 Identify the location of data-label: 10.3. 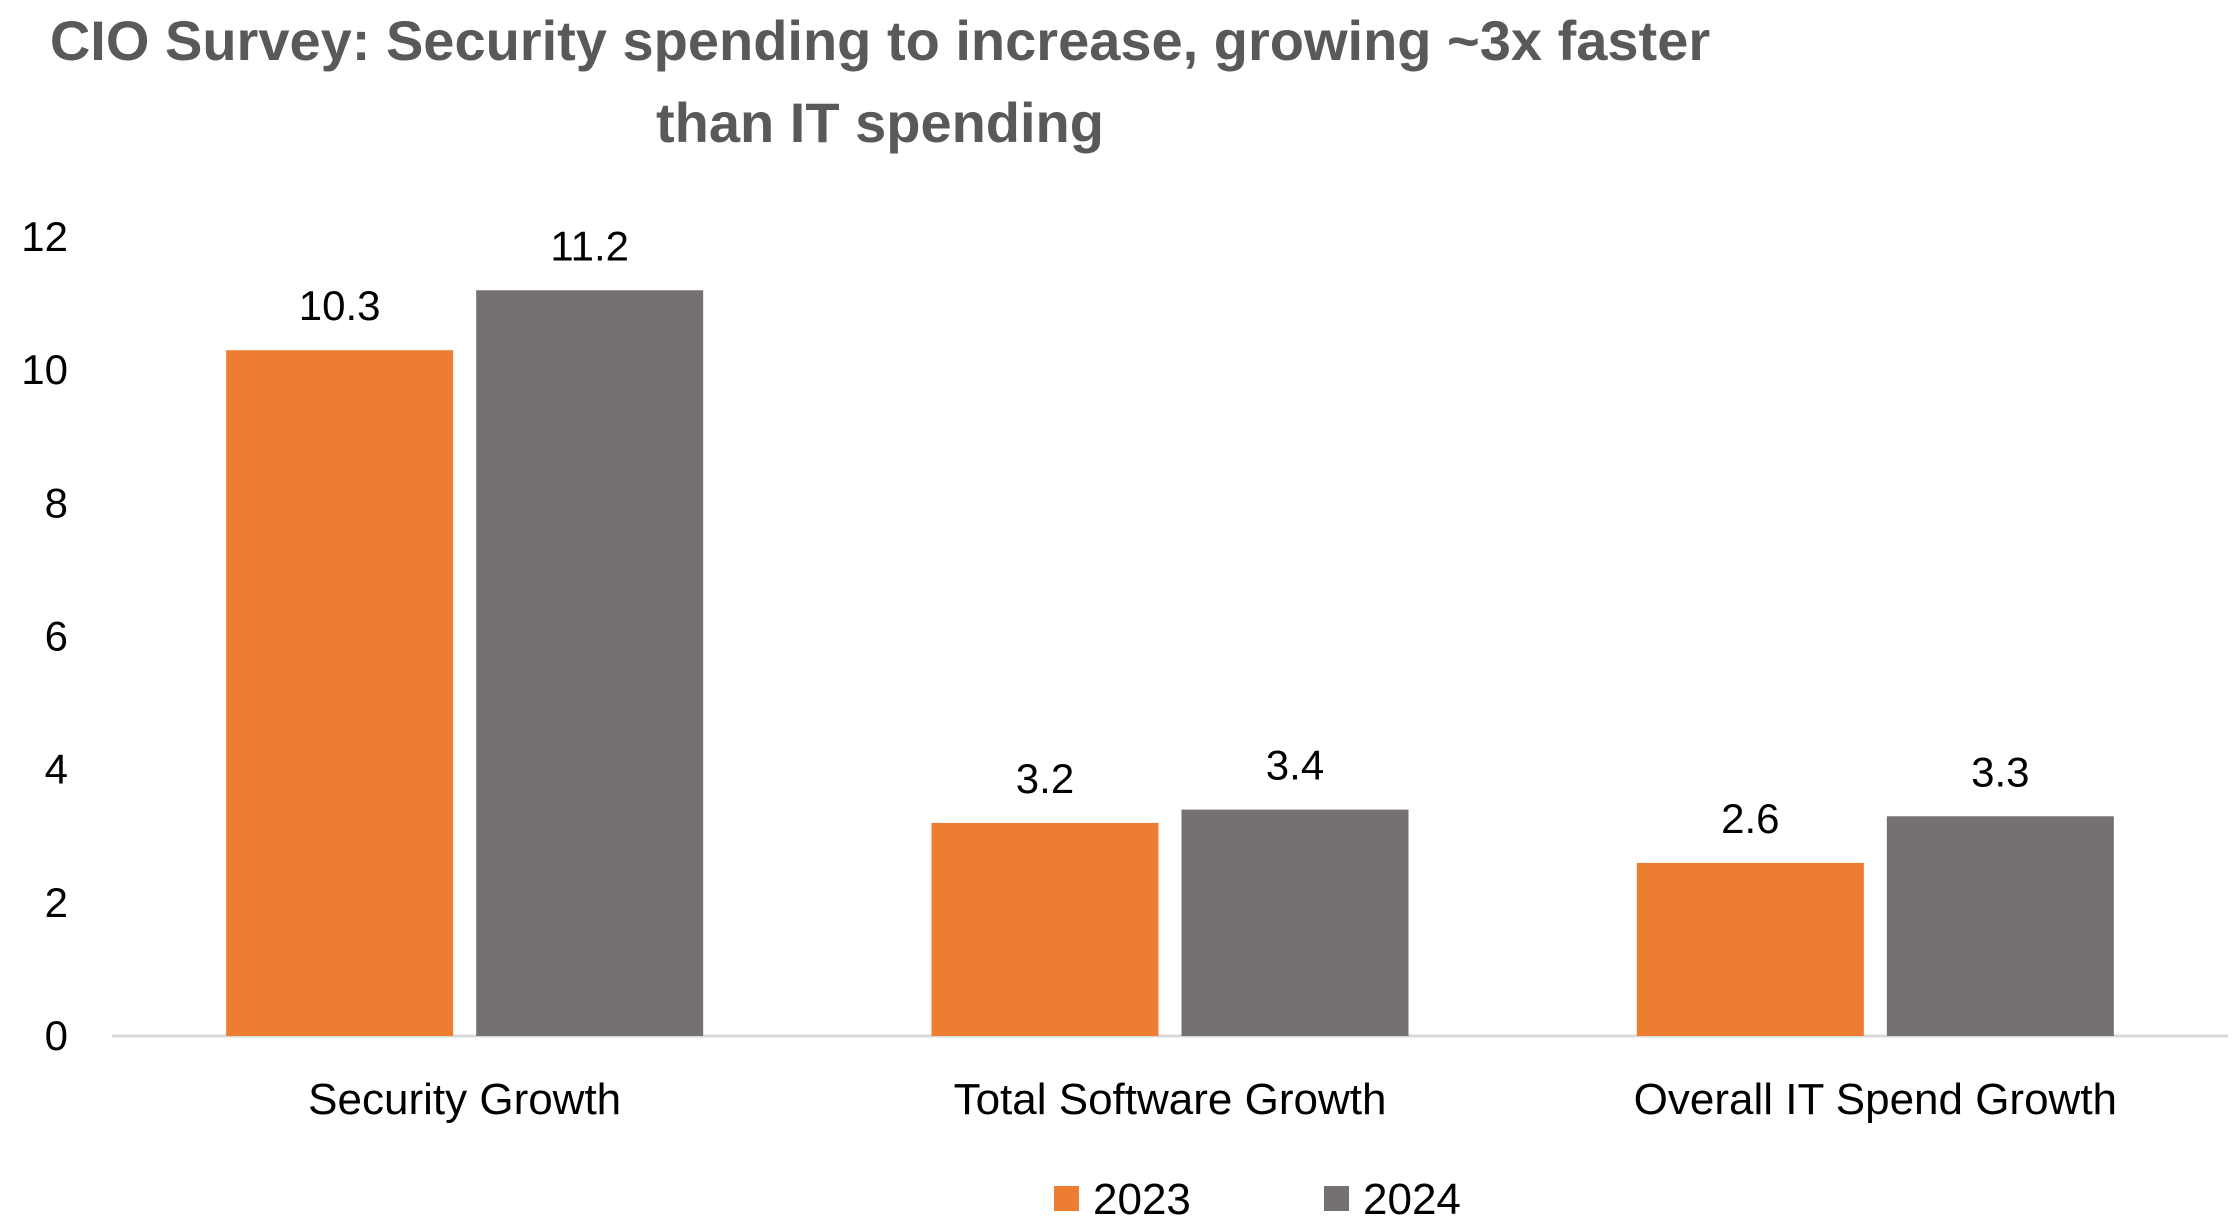
(340, 305).